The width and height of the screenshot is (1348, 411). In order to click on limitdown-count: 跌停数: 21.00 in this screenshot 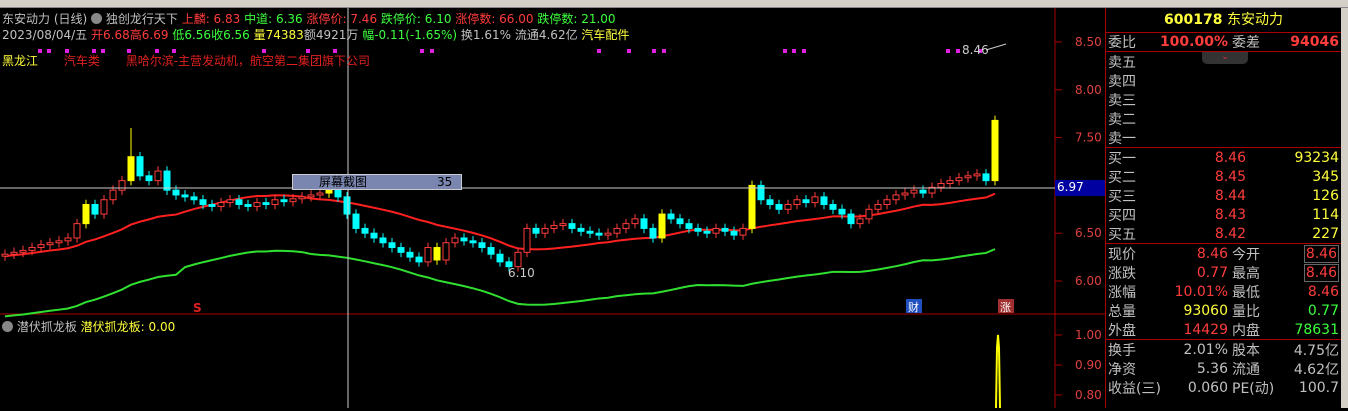, I will do `click(576, 19)`.